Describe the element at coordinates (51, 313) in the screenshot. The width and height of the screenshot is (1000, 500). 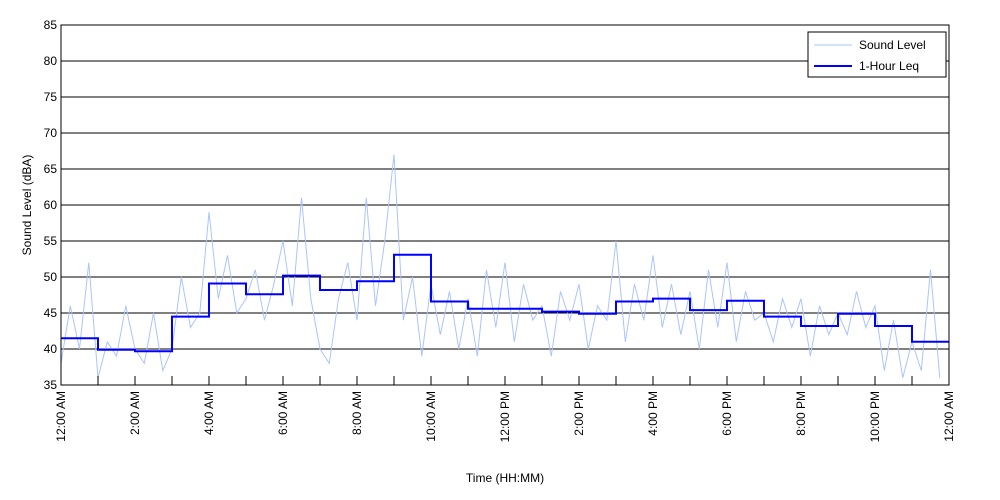
I see `y-tick-label: 45` at that location.